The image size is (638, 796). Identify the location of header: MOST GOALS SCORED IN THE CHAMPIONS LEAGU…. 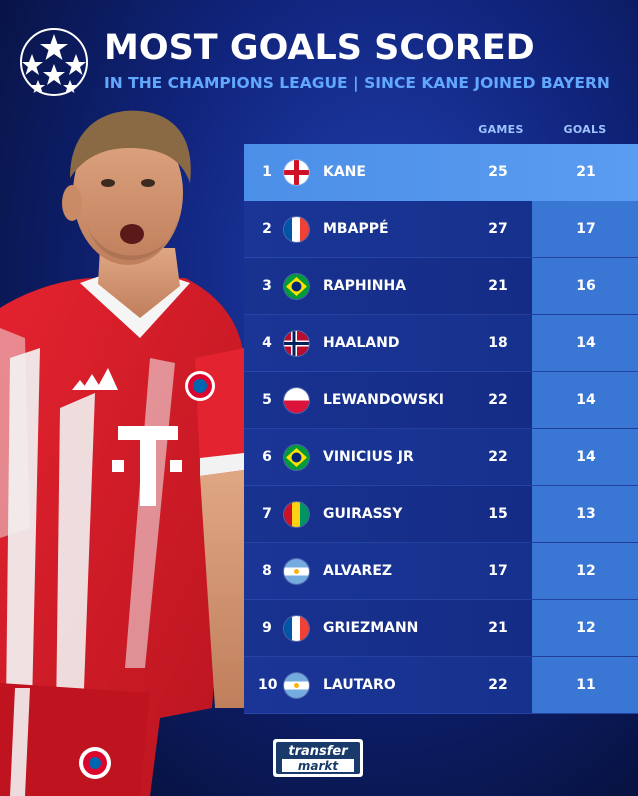
(323, 62).